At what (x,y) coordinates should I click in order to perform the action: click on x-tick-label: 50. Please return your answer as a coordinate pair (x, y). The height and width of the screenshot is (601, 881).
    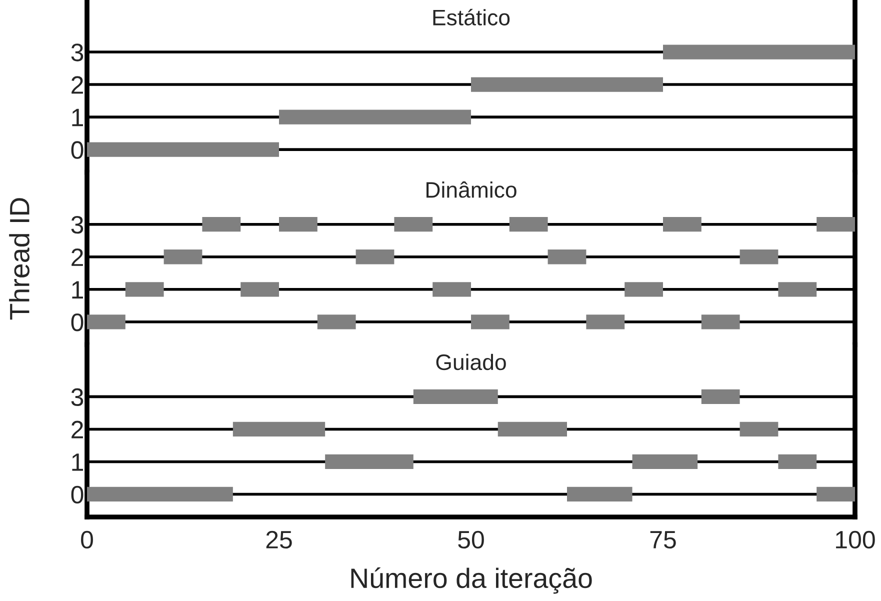
    Looking at the image, I should click on (471, 539).